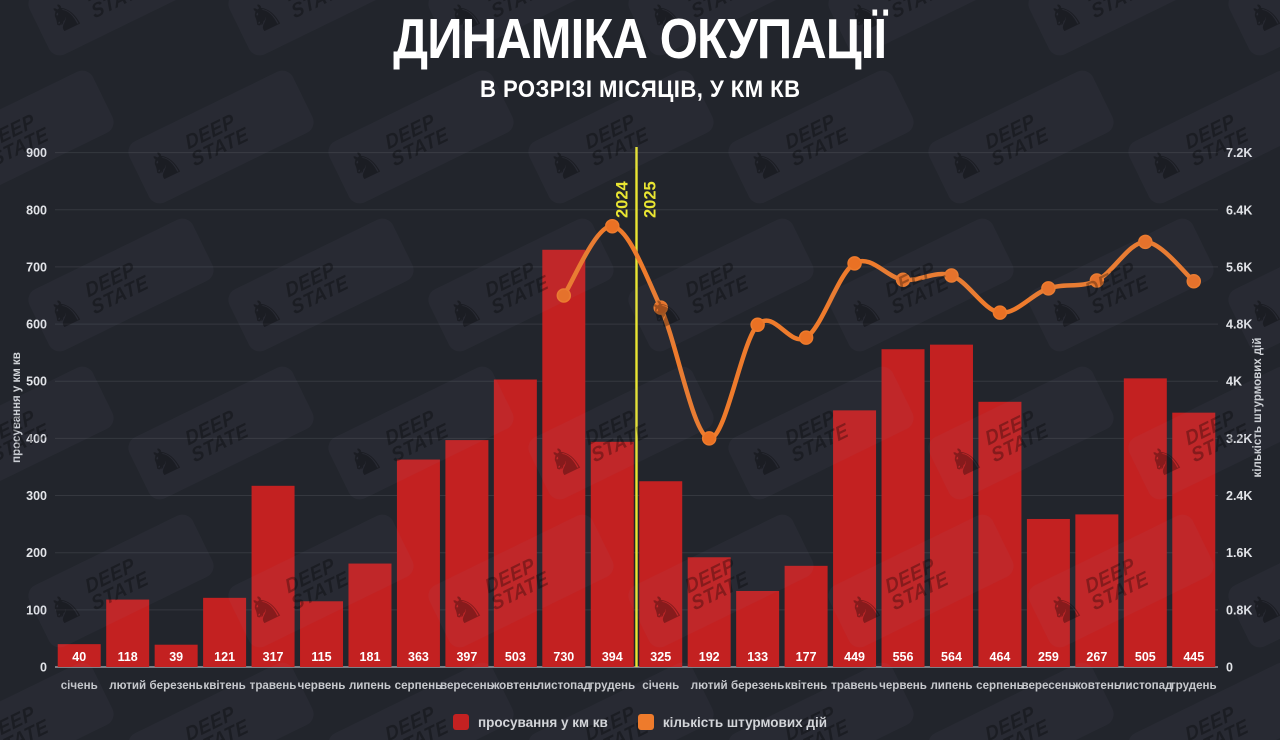  Describe the element at coordinates (951, 657) in the screenshot. I see `bar-value-label: 564` at that location.